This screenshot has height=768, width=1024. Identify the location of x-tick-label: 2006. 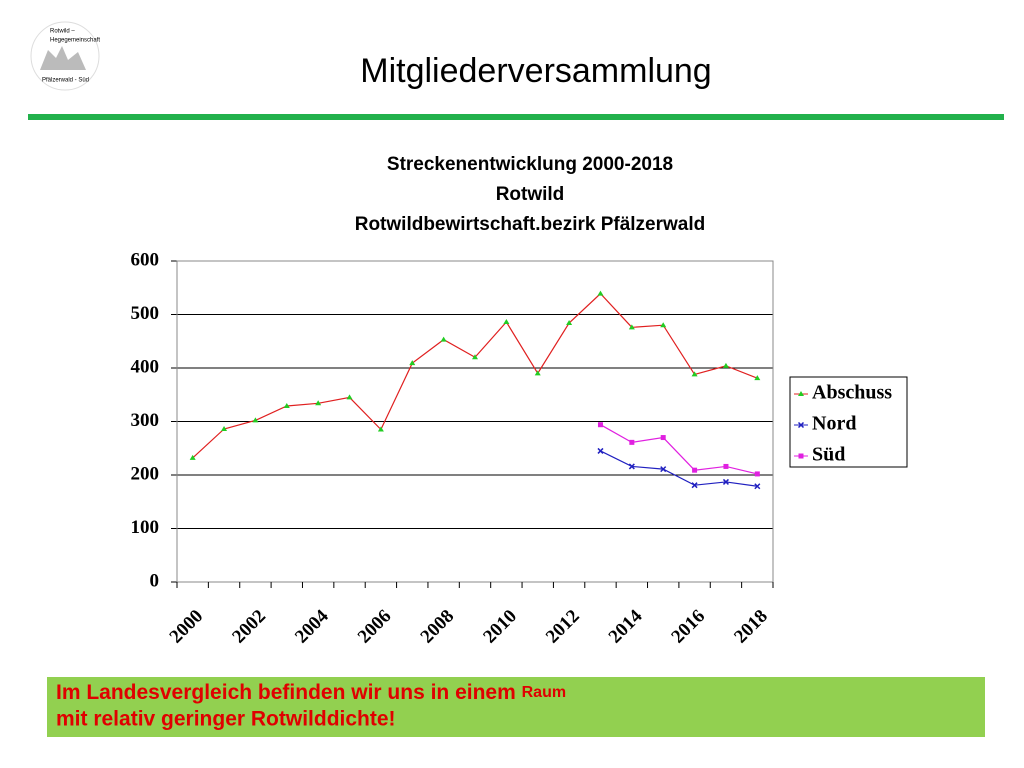
(375, 627).